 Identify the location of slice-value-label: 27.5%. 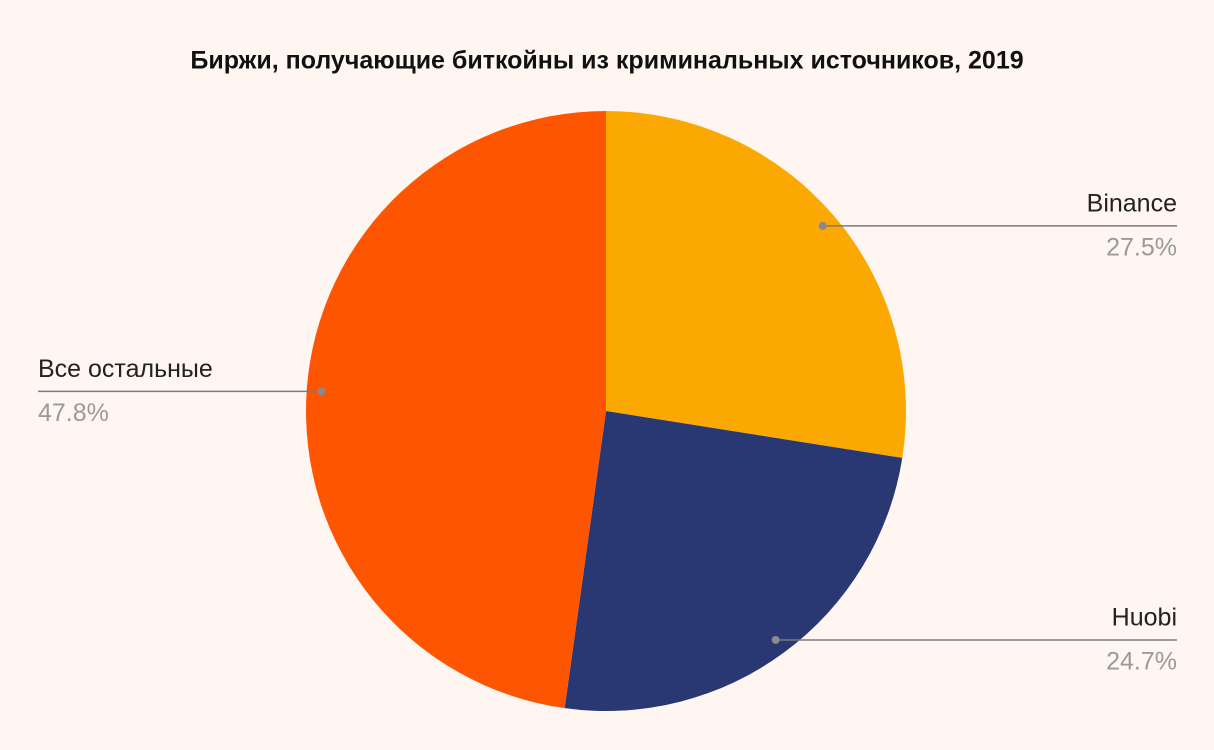
(1141, 248).